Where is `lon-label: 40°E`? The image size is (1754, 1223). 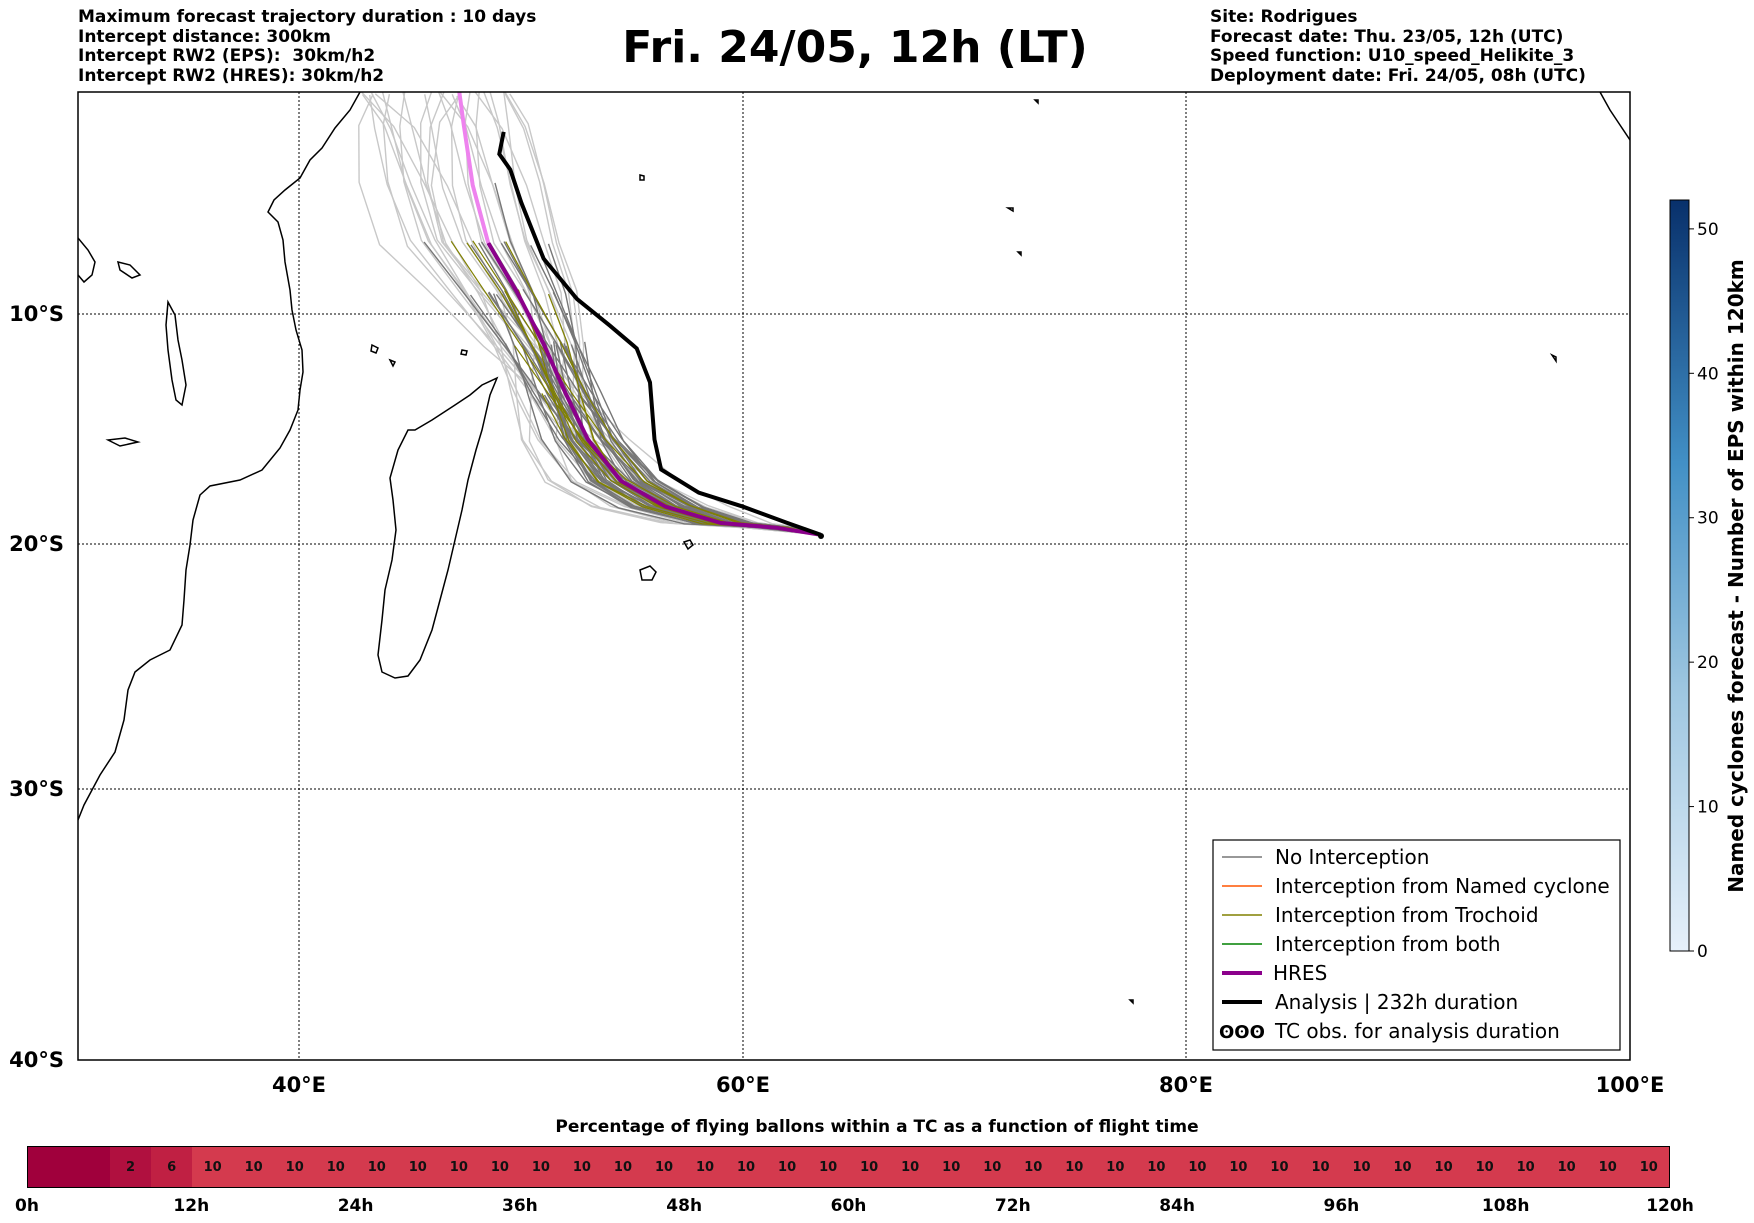
lon-label: 40°E is located at coordinates (299, 1085).